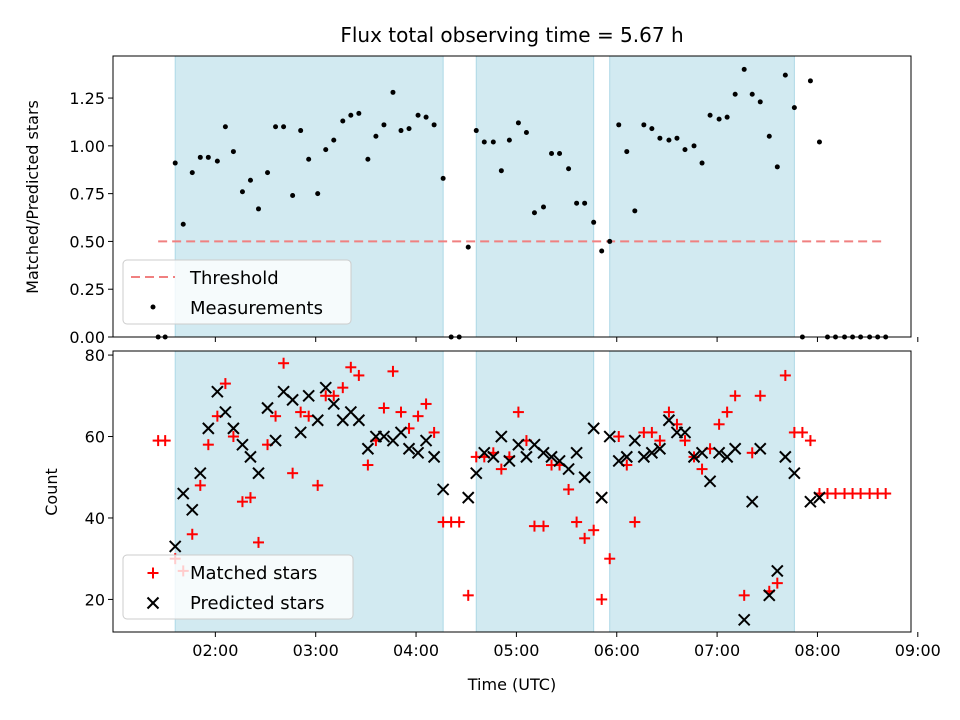  What do you see at coordinates (153, 573) in the screenshot?
I see `legend-matched-swatch` at bounding box center [153, 573].